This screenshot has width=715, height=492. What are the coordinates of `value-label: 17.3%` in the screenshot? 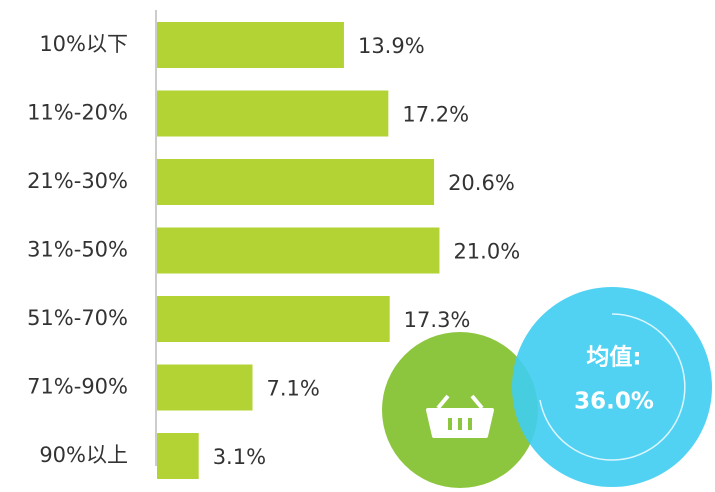 It's located at (437, 320).